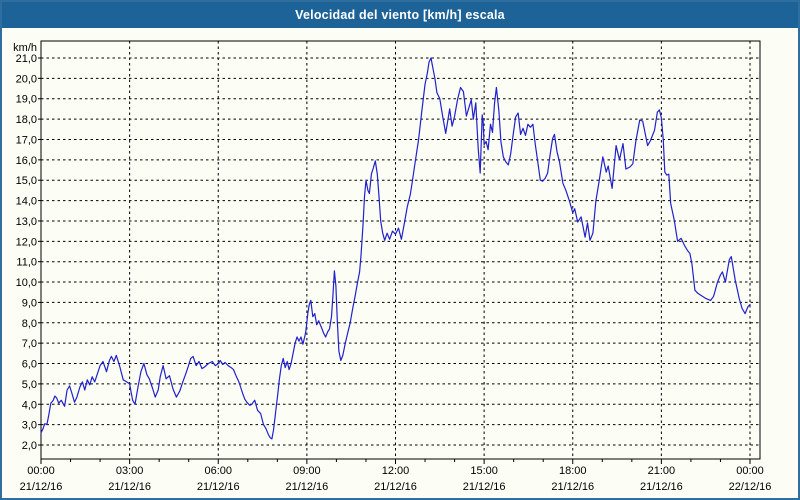  I want to click on y-tick-label: 10,0, so click(26, 283).